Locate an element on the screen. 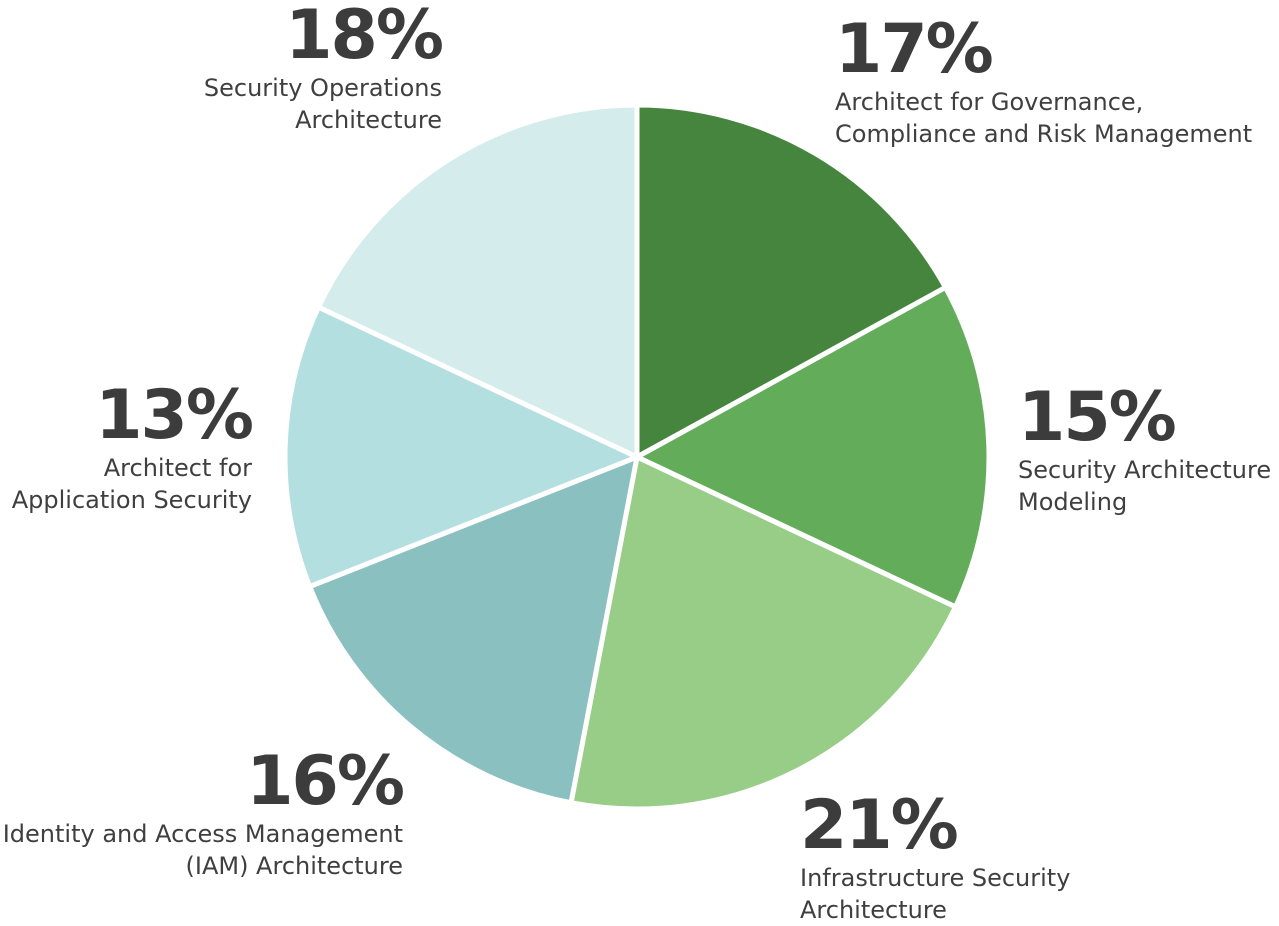 The width and height of the screenshot is (1279, 926). slice-percent-application: 13% is located at coordinates (174, 415).